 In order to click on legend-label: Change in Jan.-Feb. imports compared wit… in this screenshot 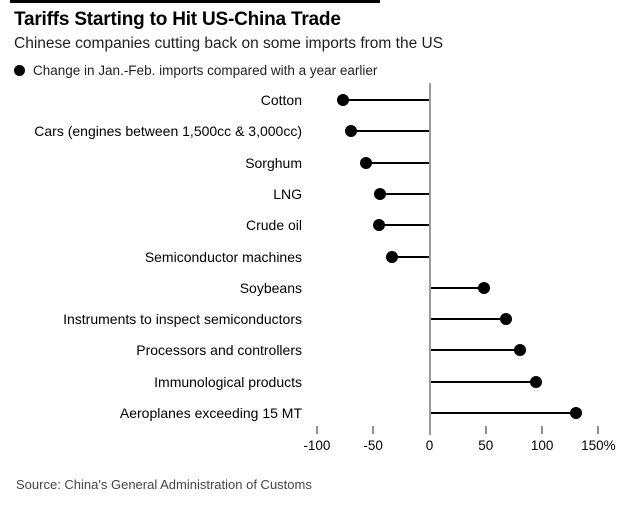, I will do `click(205, 70)`.